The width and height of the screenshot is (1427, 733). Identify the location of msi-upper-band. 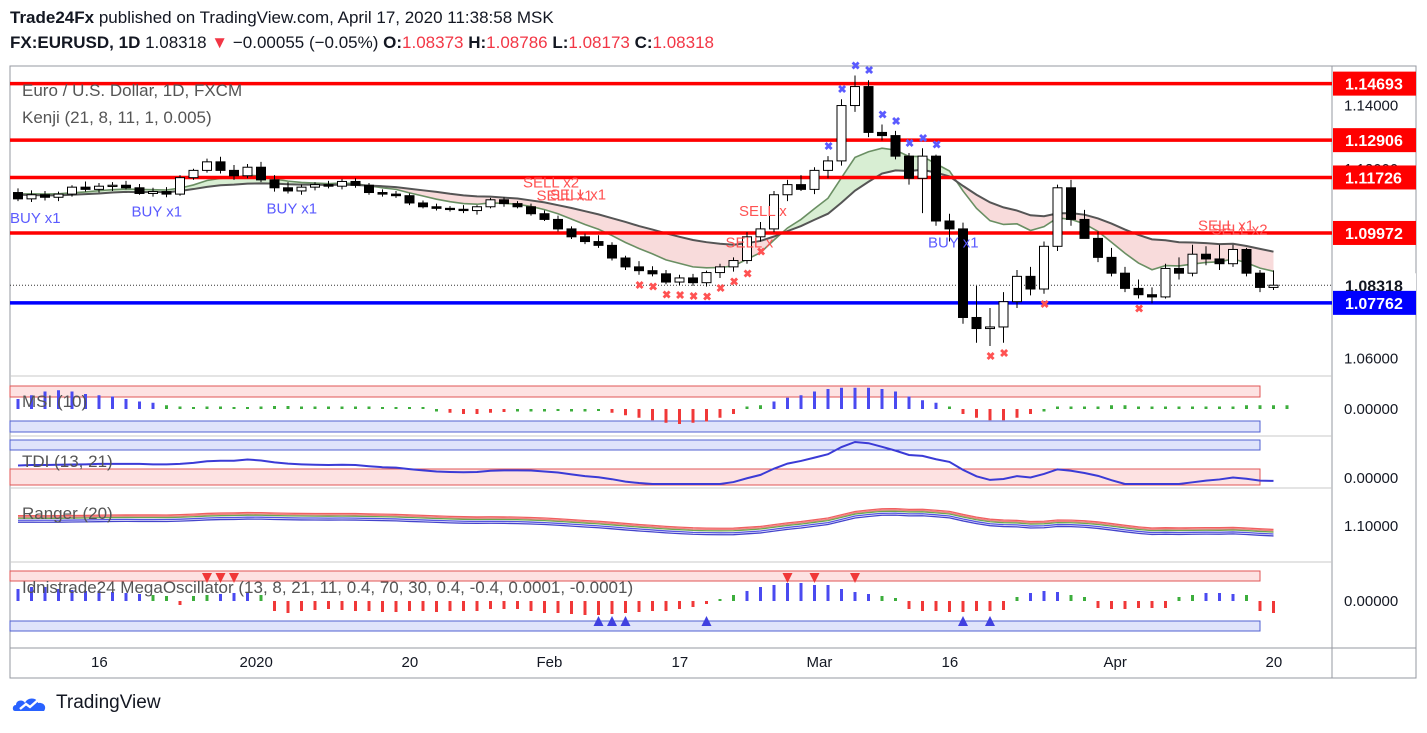
(635, 391).